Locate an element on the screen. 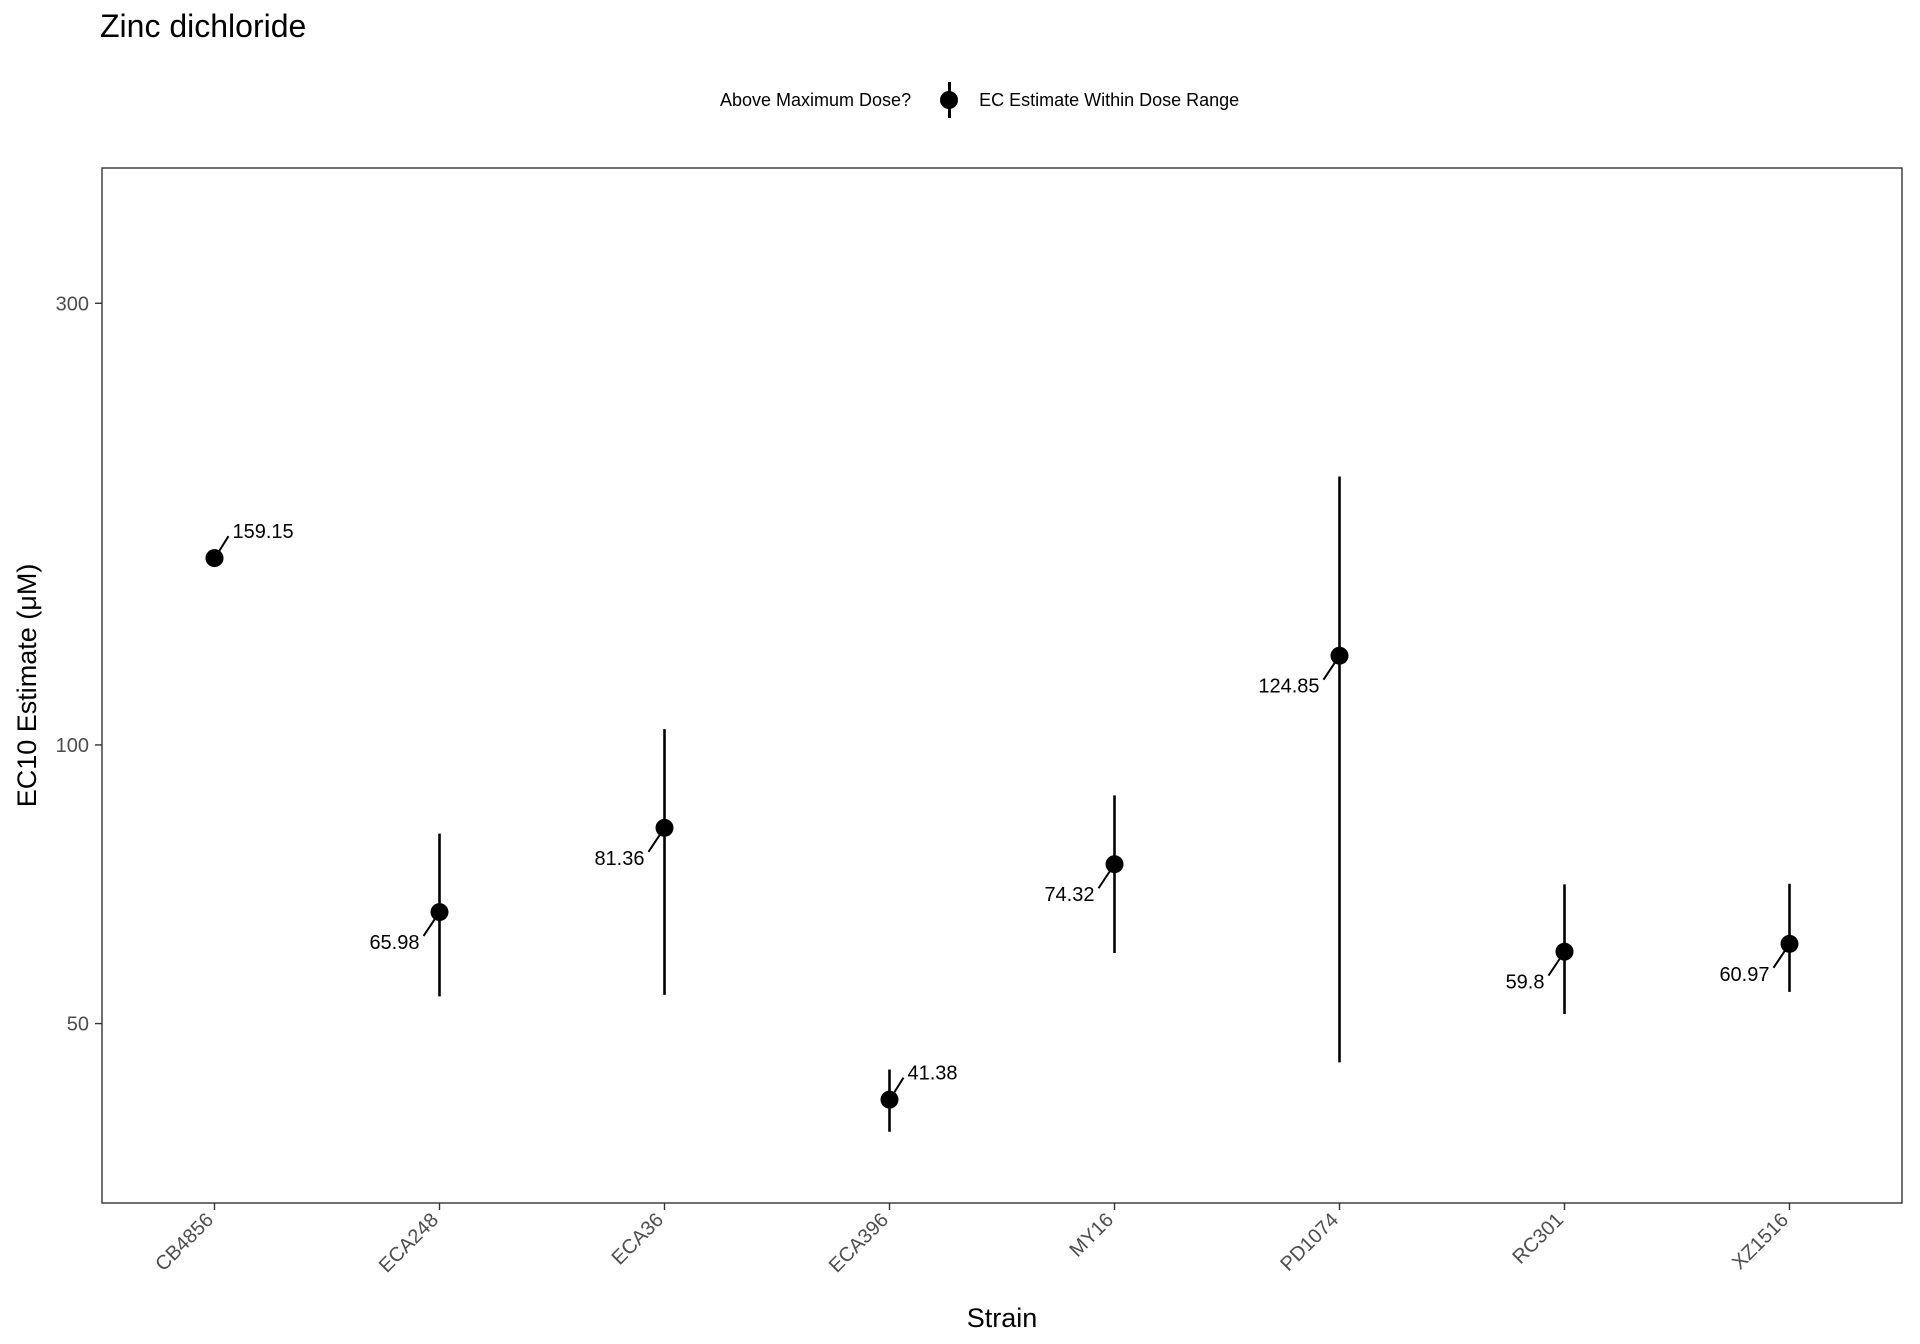 This screenshot has width=1920, height=1344. data-label: 124.85 is located at coordinates (1288, 687).